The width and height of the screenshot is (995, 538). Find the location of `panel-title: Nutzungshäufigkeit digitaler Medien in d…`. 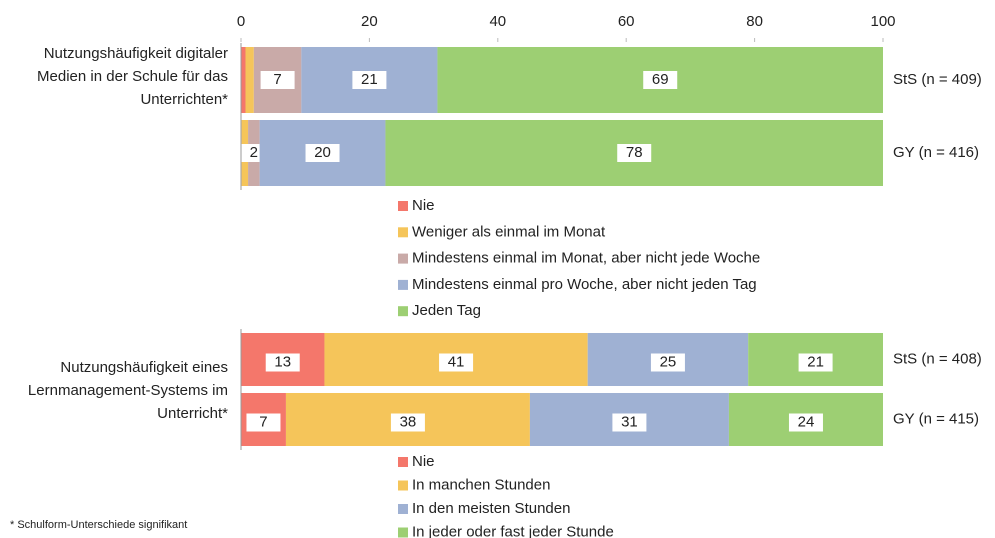

panel-title: Nutzungshäufigkeit digitaler Medien in d… is located at coordinates (132, 76).